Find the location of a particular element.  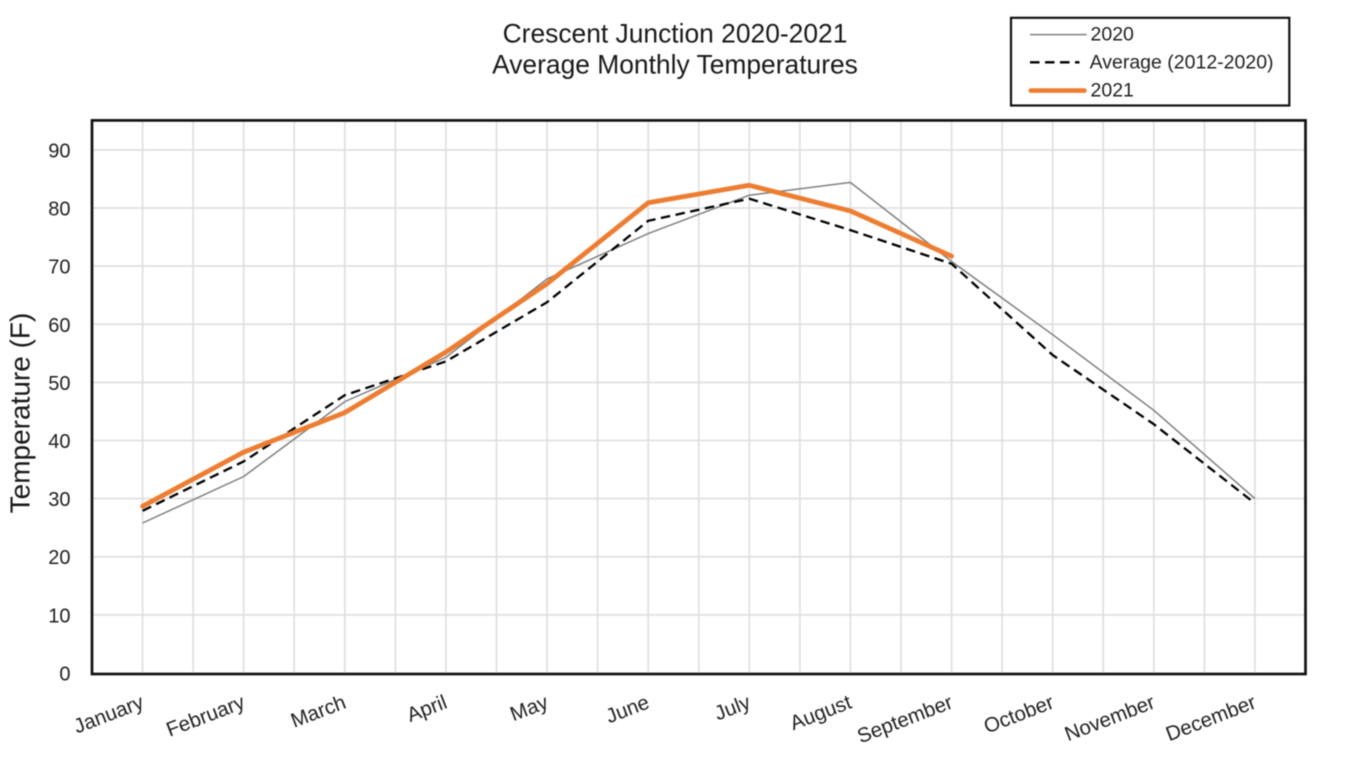

svg-text: 20 is located at coordinates (59, 558).